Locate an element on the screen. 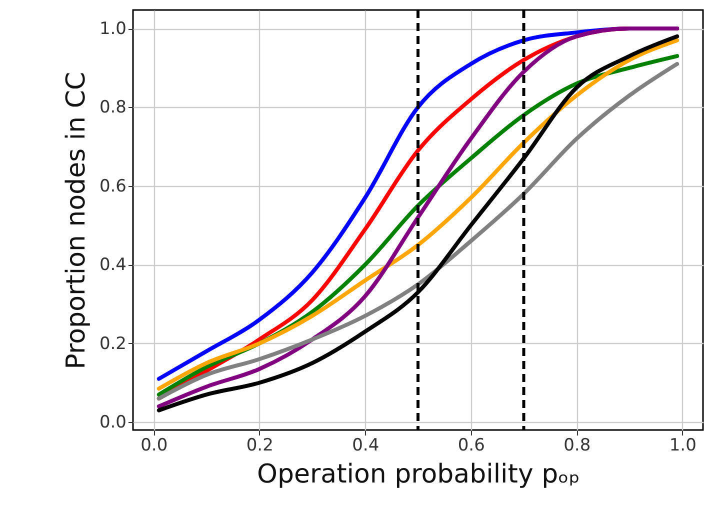 This screenshot has height=520, width=708. x-tick-label: 0.4 is located at coordinates (366, 446).